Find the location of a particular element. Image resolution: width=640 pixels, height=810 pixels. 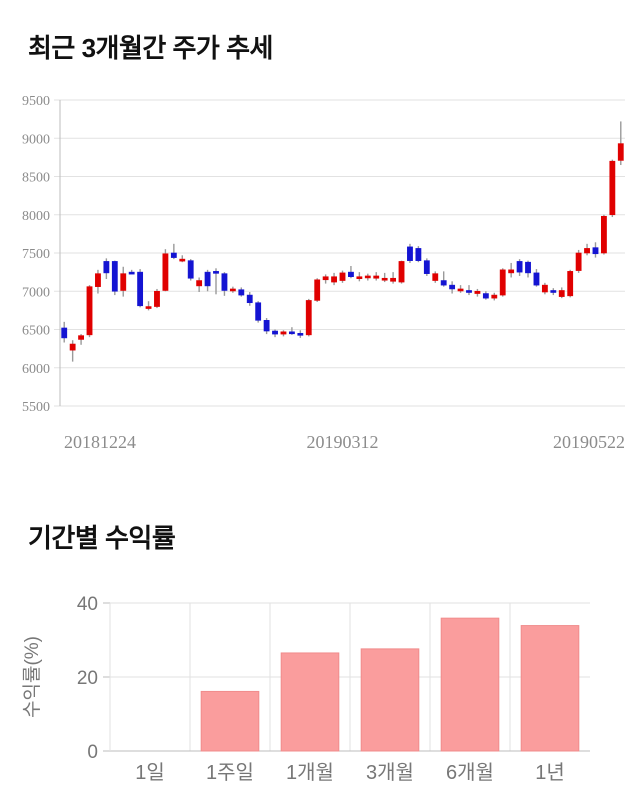

y-tick-label: 6500 is located at coordinates (36, 331).